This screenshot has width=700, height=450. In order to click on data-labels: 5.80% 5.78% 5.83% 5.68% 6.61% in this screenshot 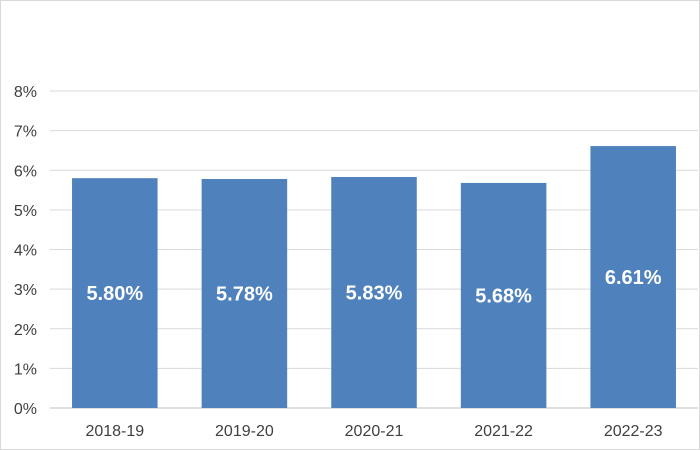, I will do `click(373, 287)`.